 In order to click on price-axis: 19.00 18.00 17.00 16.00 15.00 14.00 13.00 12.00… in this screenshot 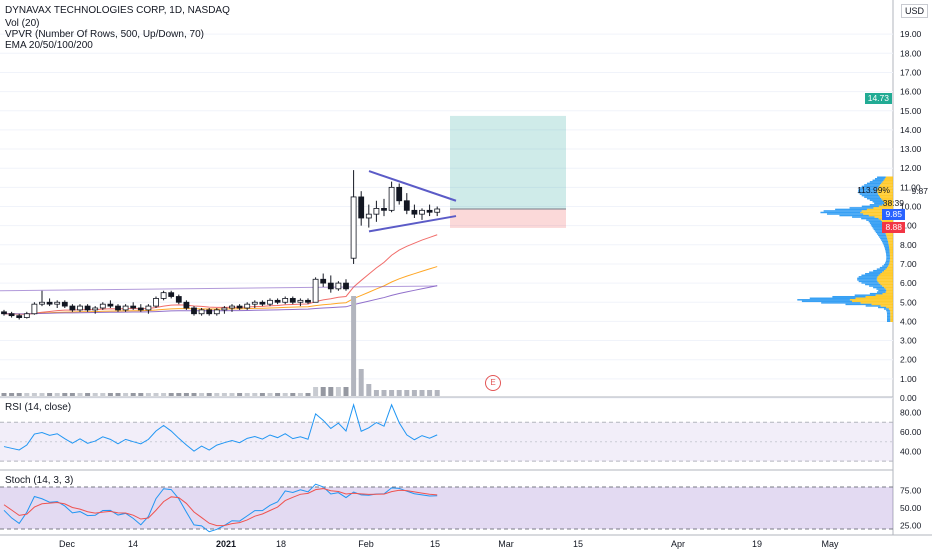, I will do `click(911, 279)`.